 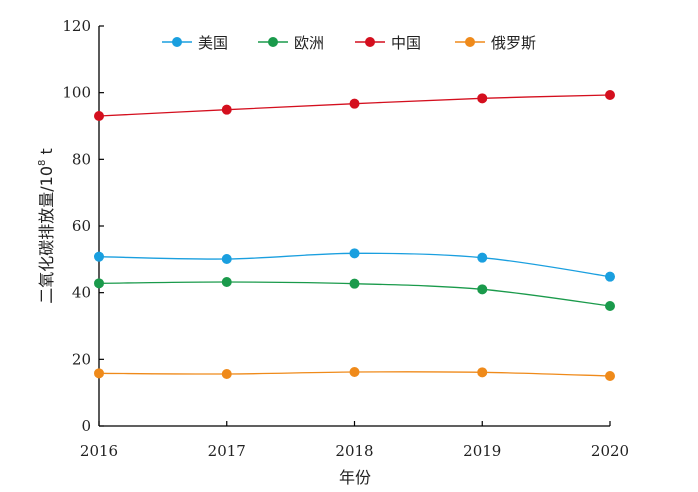 I want to click on y-tick-label: 20, so click(x=81, y=359).